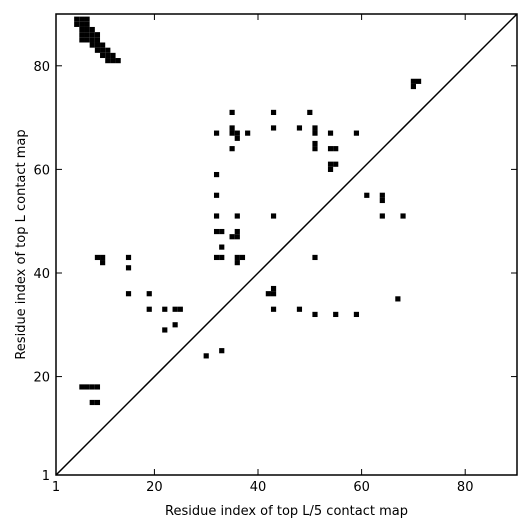  Describe the element at coordinates (41, 378) in the screenshot. I see `y-tick-label: 20` at that location.